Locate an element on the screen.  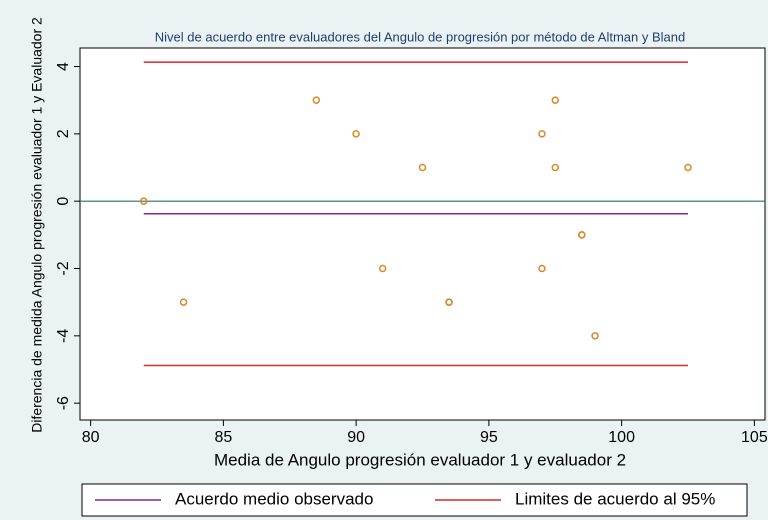
y-tick-label: 0 is located at coordinates (63, 201).